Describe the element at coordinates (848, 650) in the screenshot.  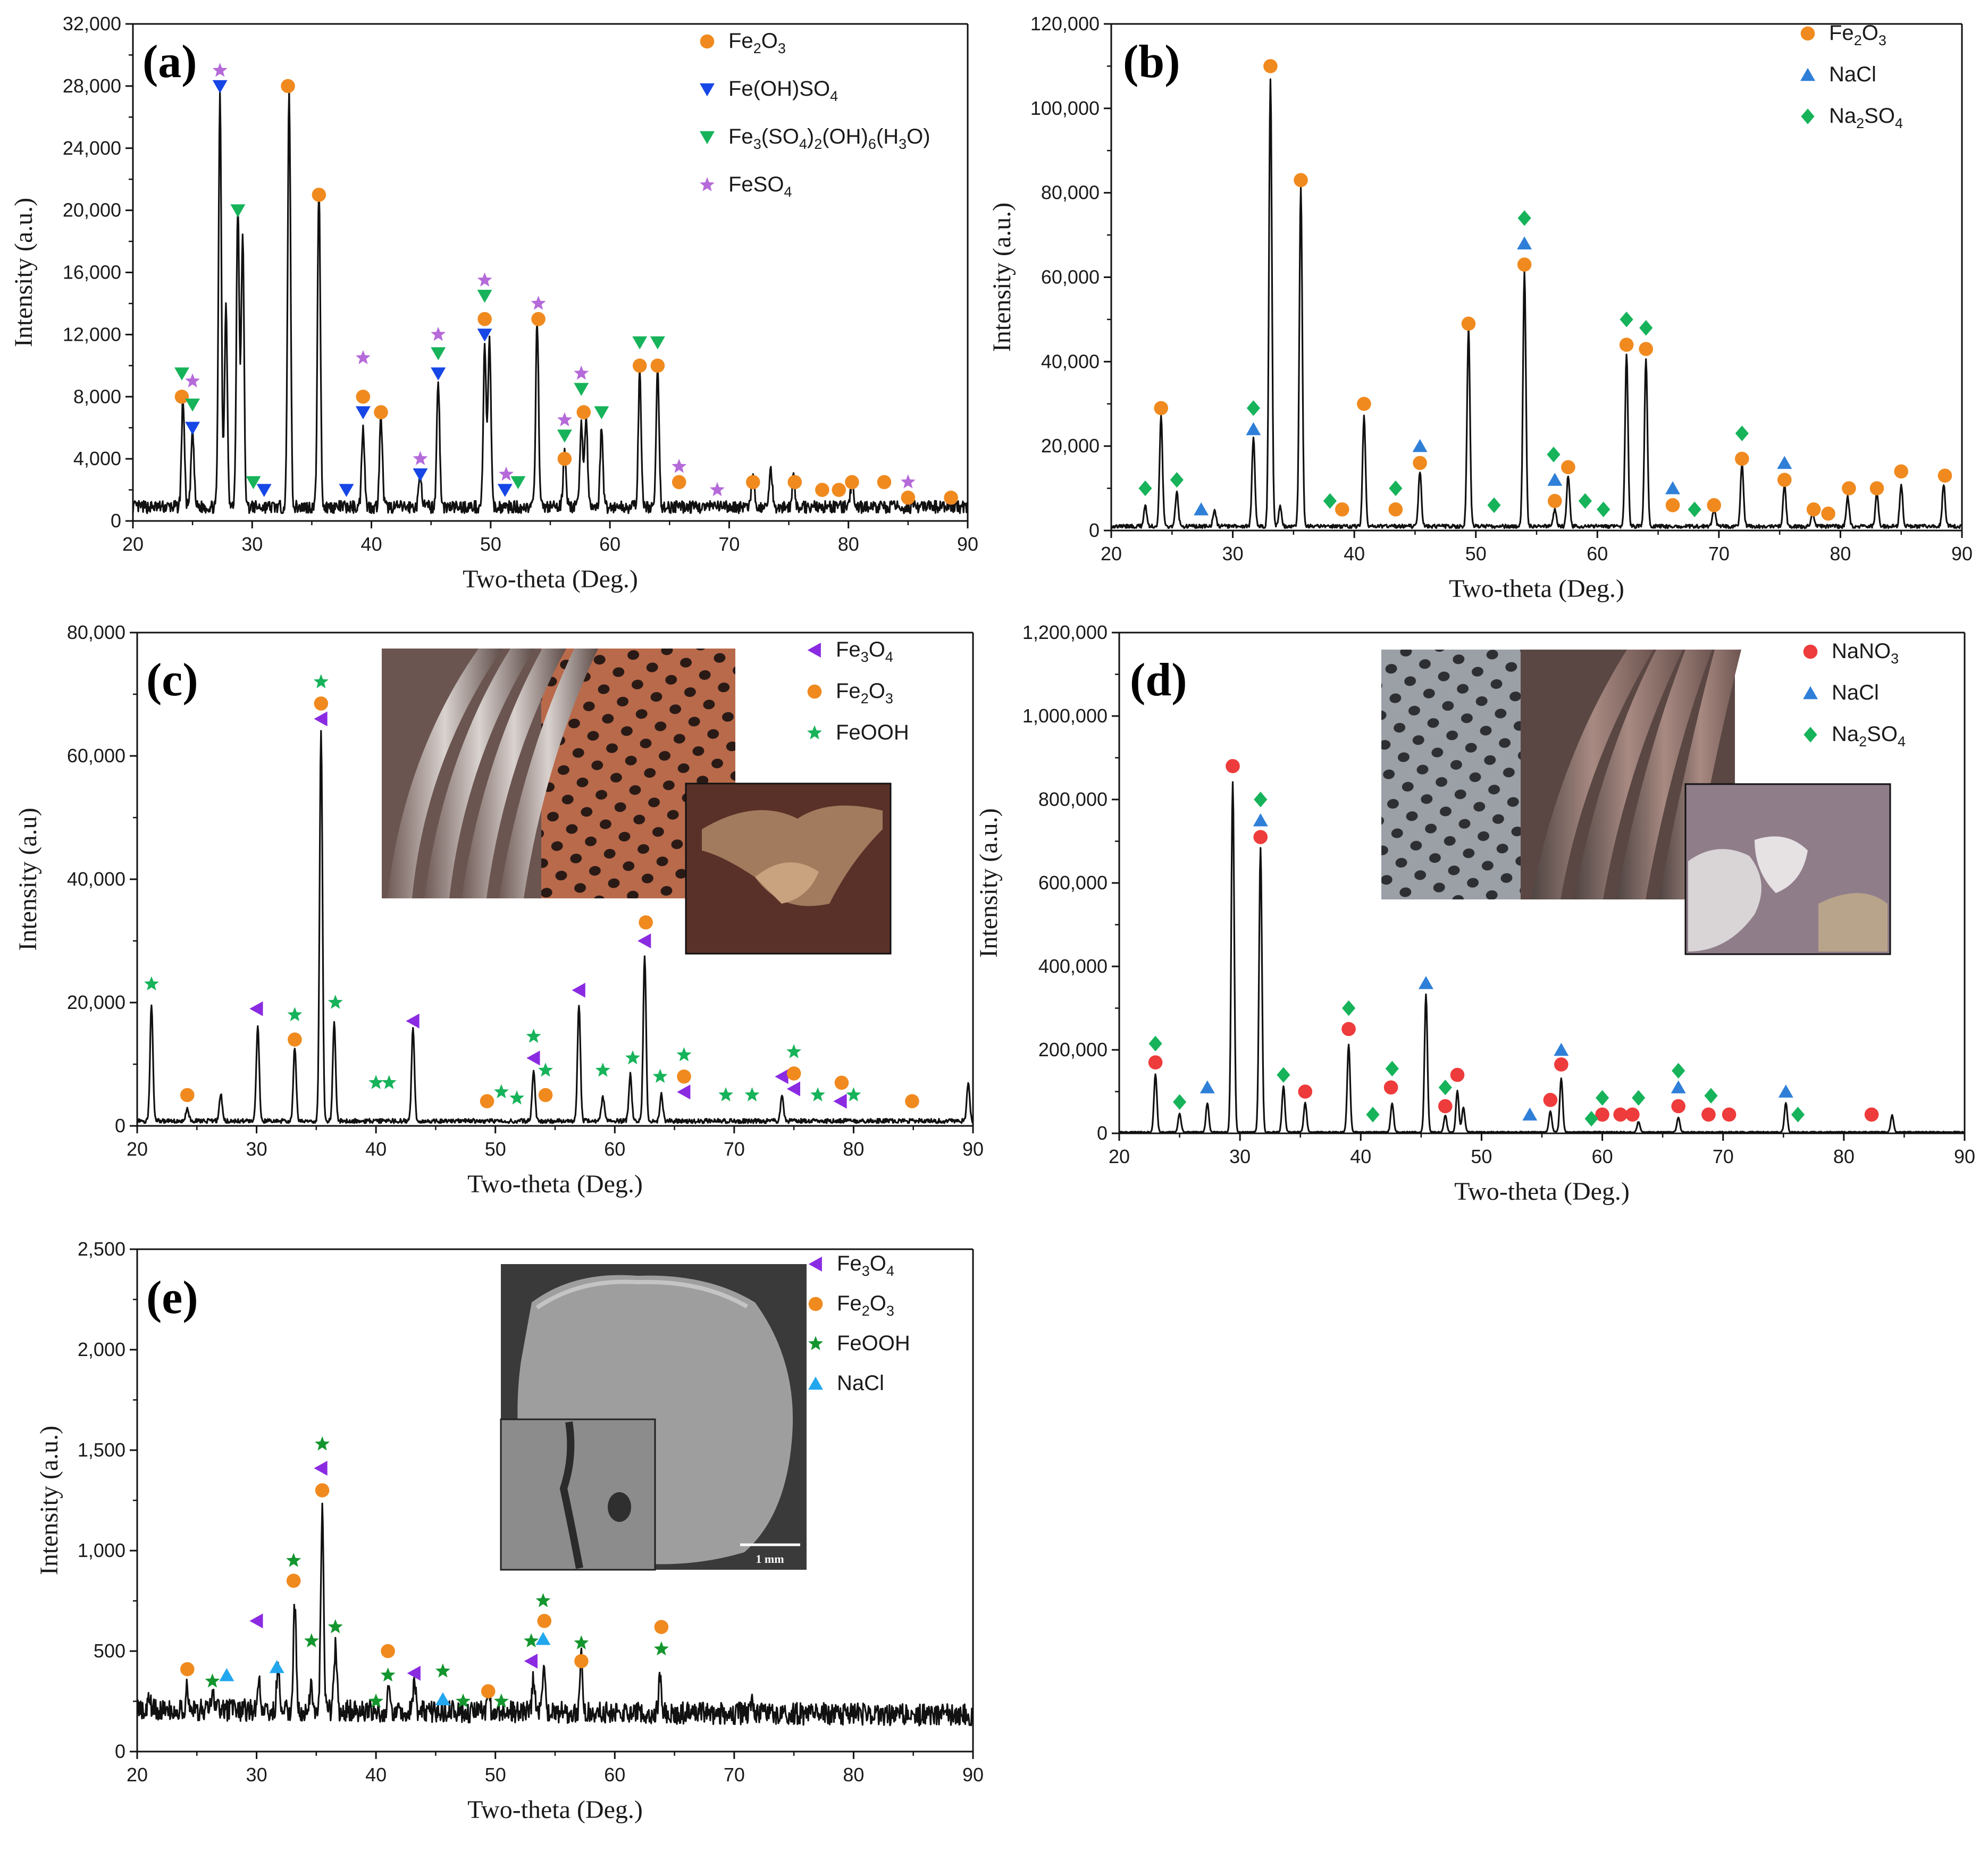
I see `legend-text: Fe` at that location.